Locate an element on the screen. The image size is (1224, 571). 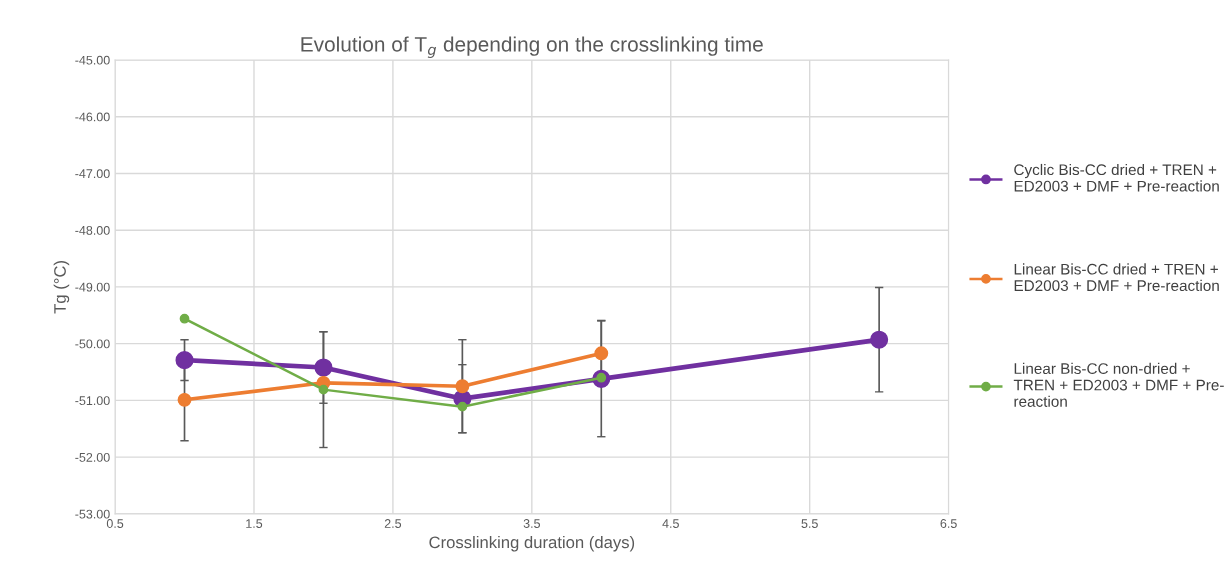
x-tick-label: 1.5 is located at coordinates (254, 523).